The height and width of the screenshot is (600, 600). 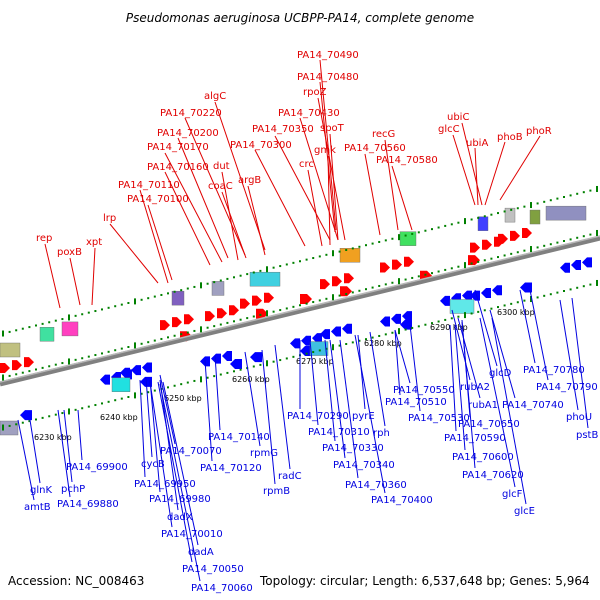 I want to click on gene-label: ubiA, so click(x=477, y=143).